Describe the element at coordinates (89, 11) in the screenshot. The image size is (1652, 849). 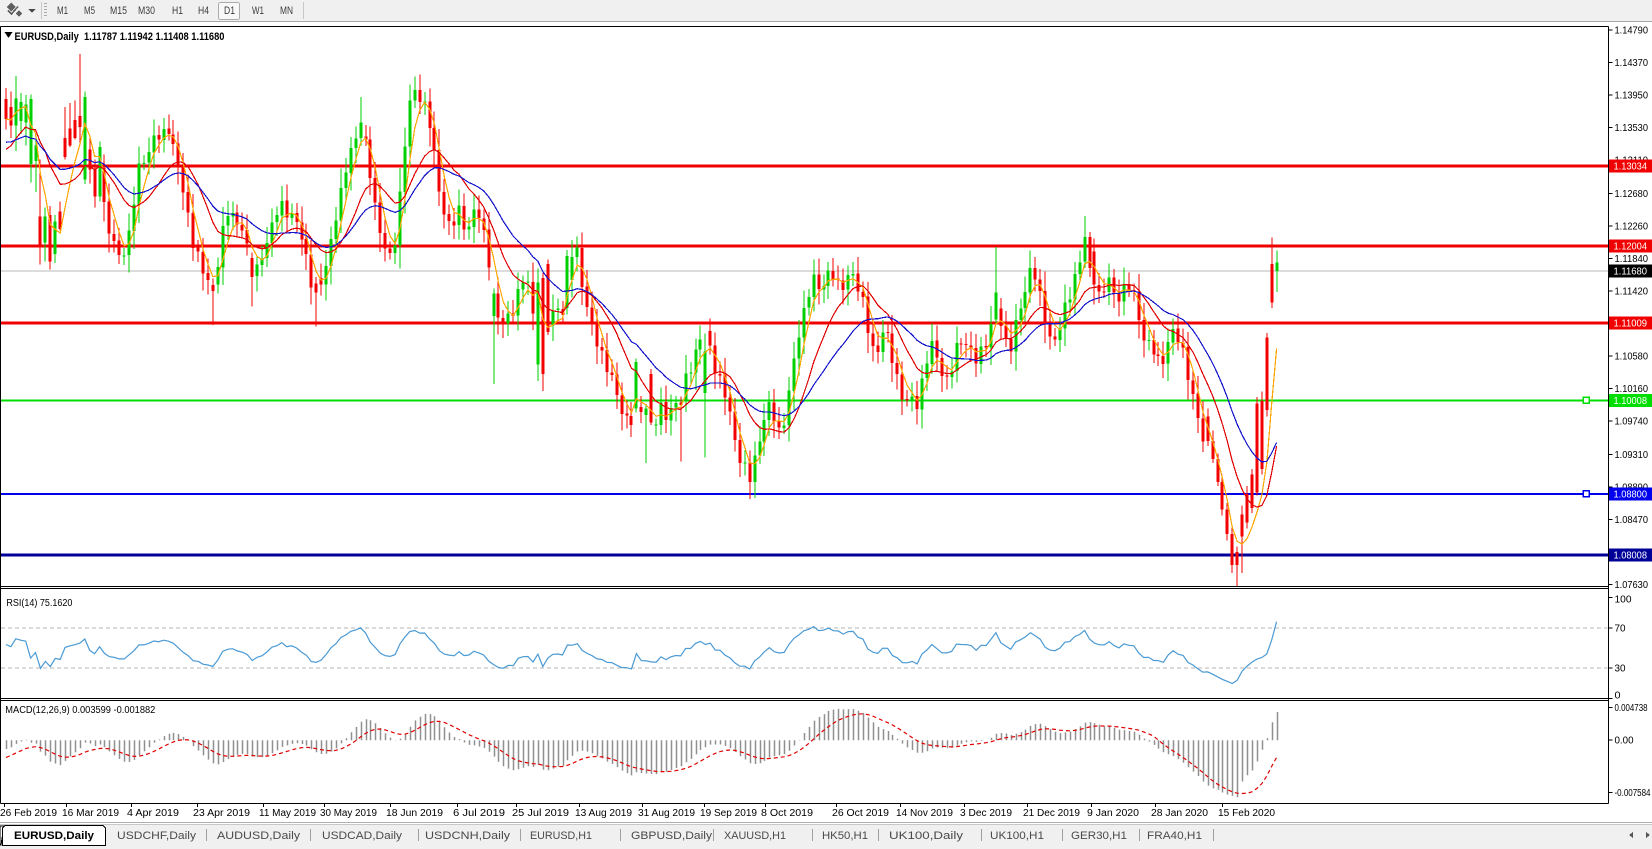
I see `svg-text: M5` at that location.